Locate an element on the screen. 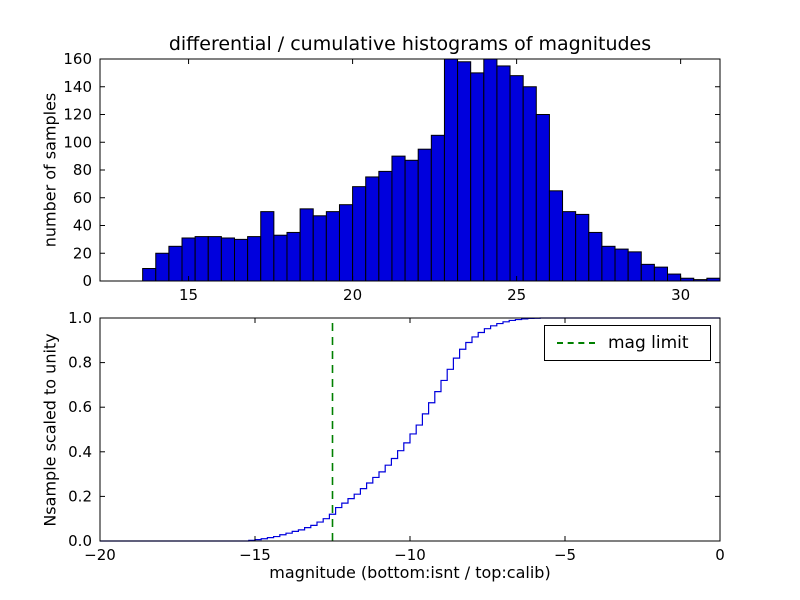 This screenshot has width=800, height=600. y-tick-label: 120 is located at coordinates (77, 115).